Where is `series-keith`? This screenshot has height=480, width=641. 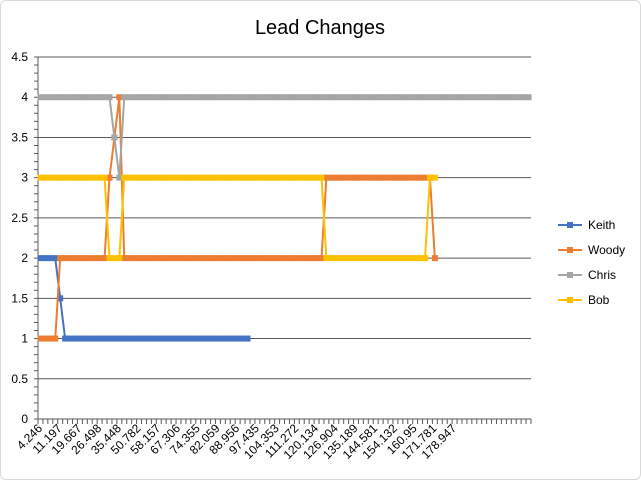
series-keith is located at coordinates (144, 298).